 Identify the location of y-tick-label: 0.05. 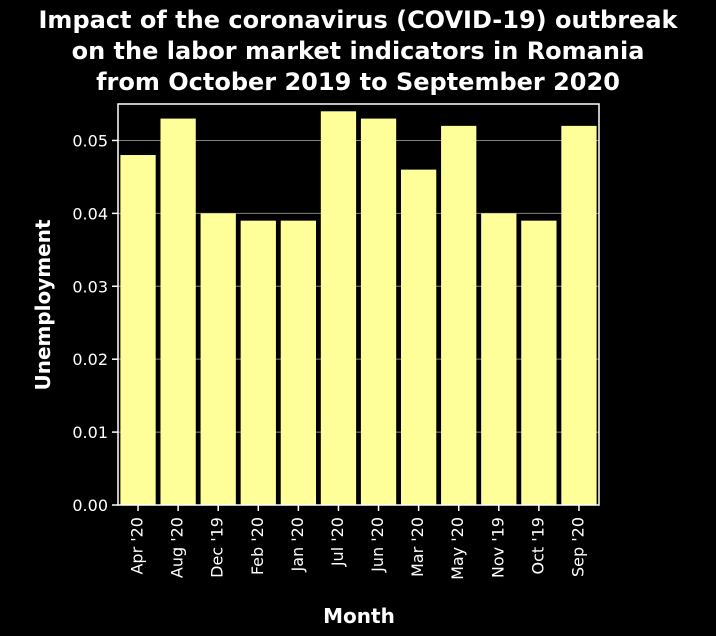
(90, 140).